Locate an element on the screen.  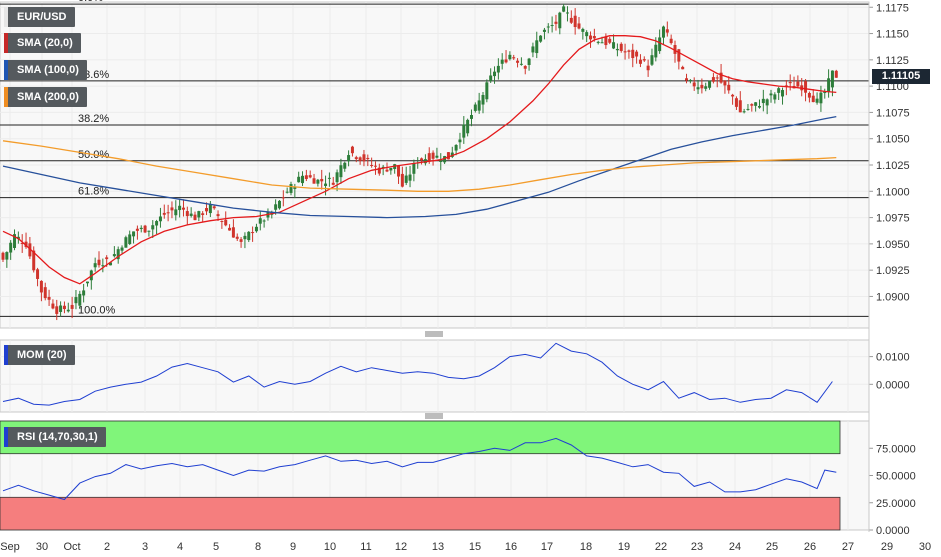
rsi-y-tick-label: 0.0000 is located at coordinates (893, 531).